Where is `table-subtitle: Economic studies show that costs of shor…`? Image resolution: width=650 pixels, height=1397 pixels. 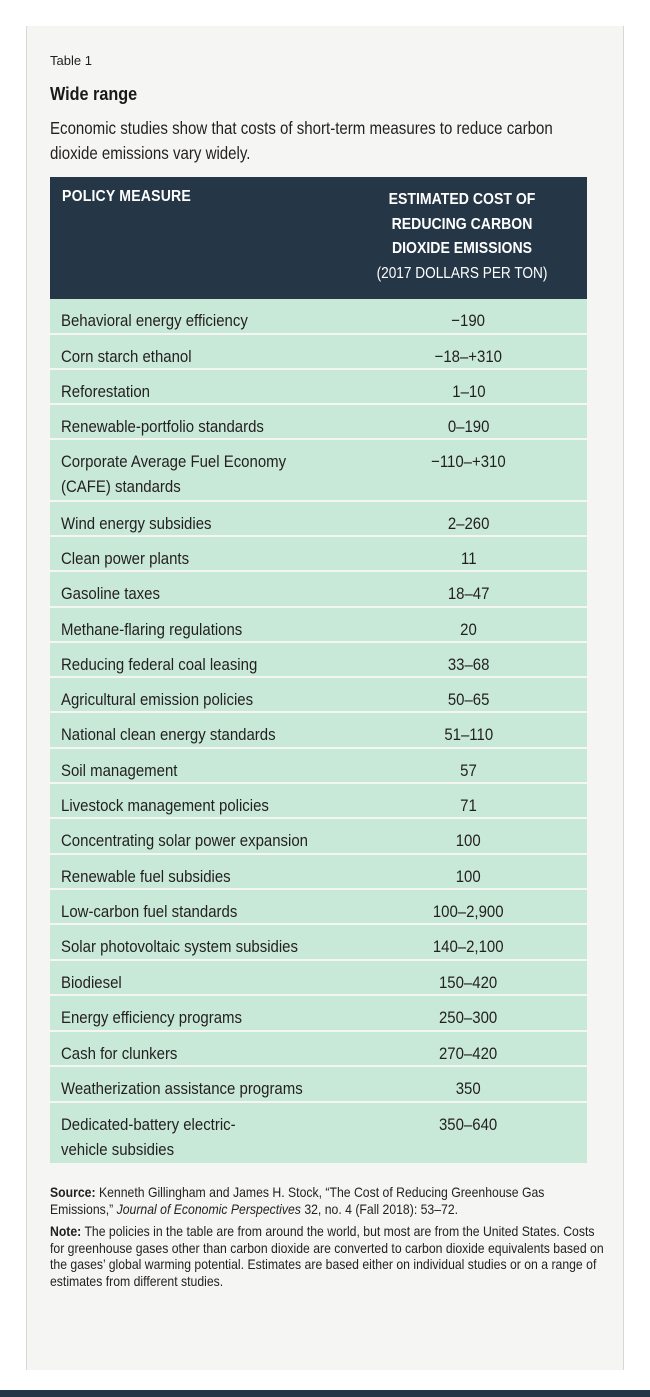 table-subtitle: Economic studies show that costs of shor… is located at coordinates (301, 140).